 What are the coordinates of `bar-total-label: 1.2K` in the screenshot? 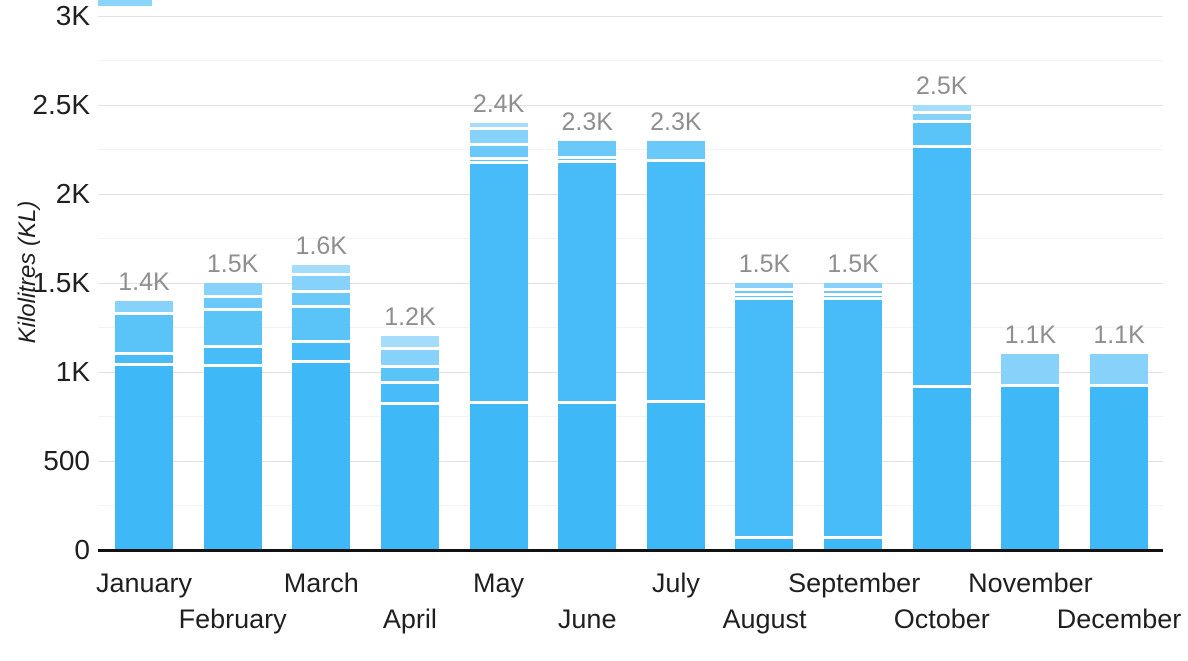 It's located at (410, 317).